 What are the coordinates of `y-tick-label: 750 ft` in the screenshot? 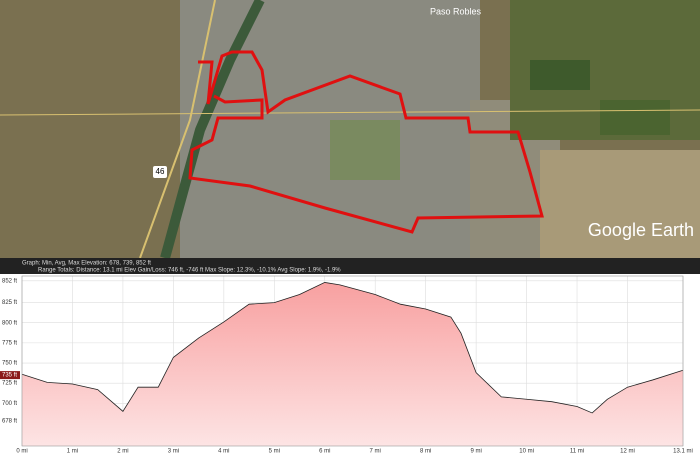 It's located at (9, 364).